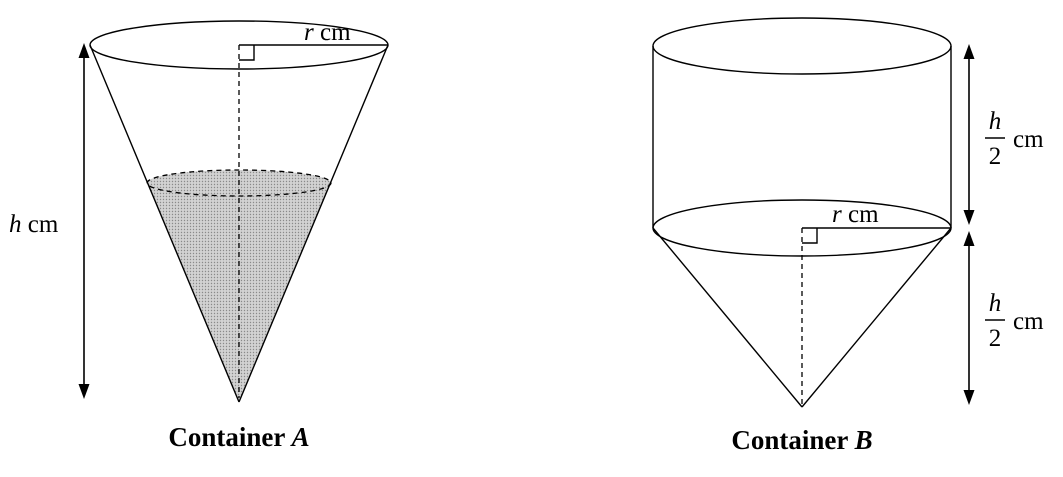 The width and height of the screenshot is (1063, 477). Describe the element at coordinates (313, 223) in the screenshot. I see `container-a-right-side` at that location.